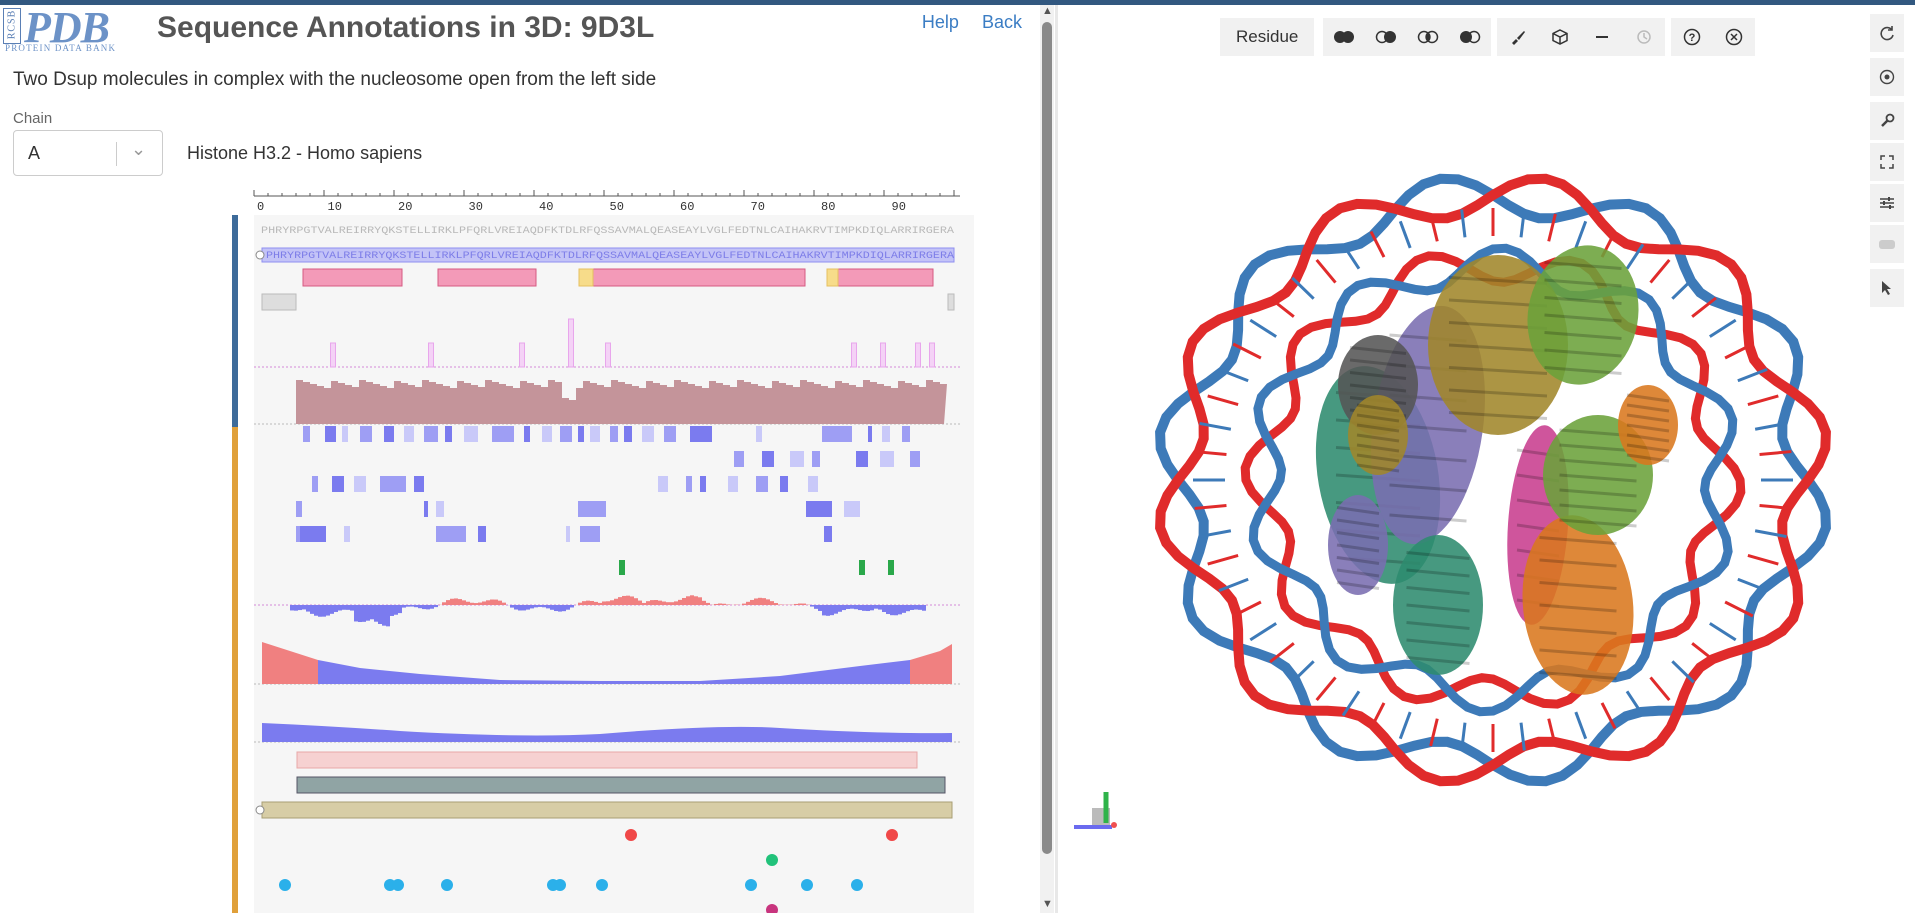 The height and width of the screenshot is (913, 1915). Describe the element at coordinates (940, 22) in the screenshot. I see `help-link: Help` at that location.